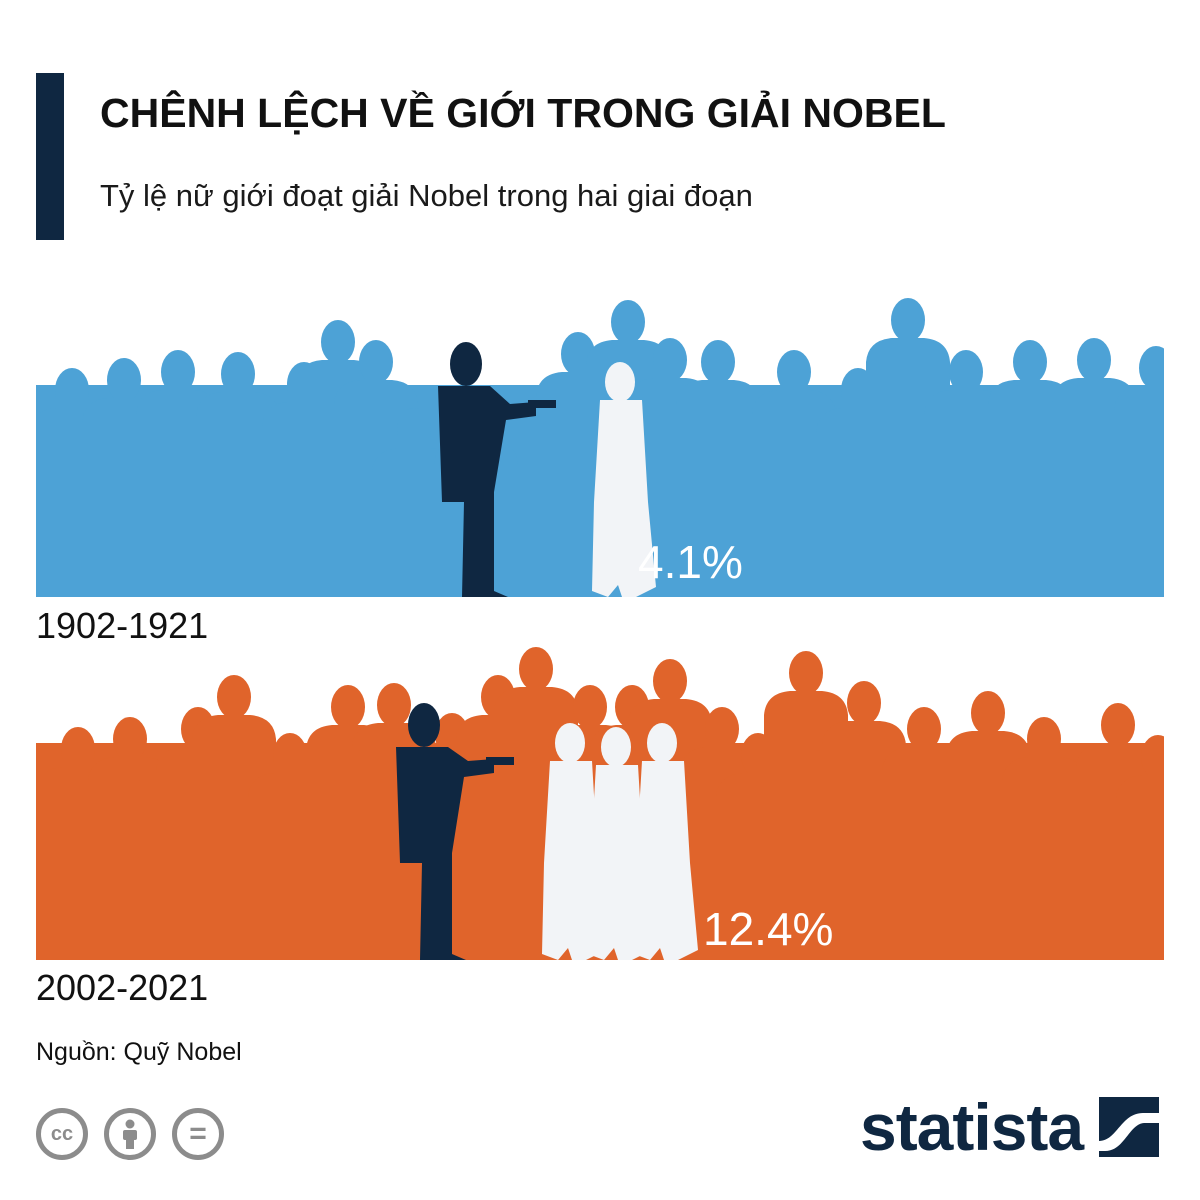 Image resolution: width=1200 pixels, height=1200 pixels. Describe the element at coordinates (50, 156) in the screenshot. I see `title-accent-bar` at that location.